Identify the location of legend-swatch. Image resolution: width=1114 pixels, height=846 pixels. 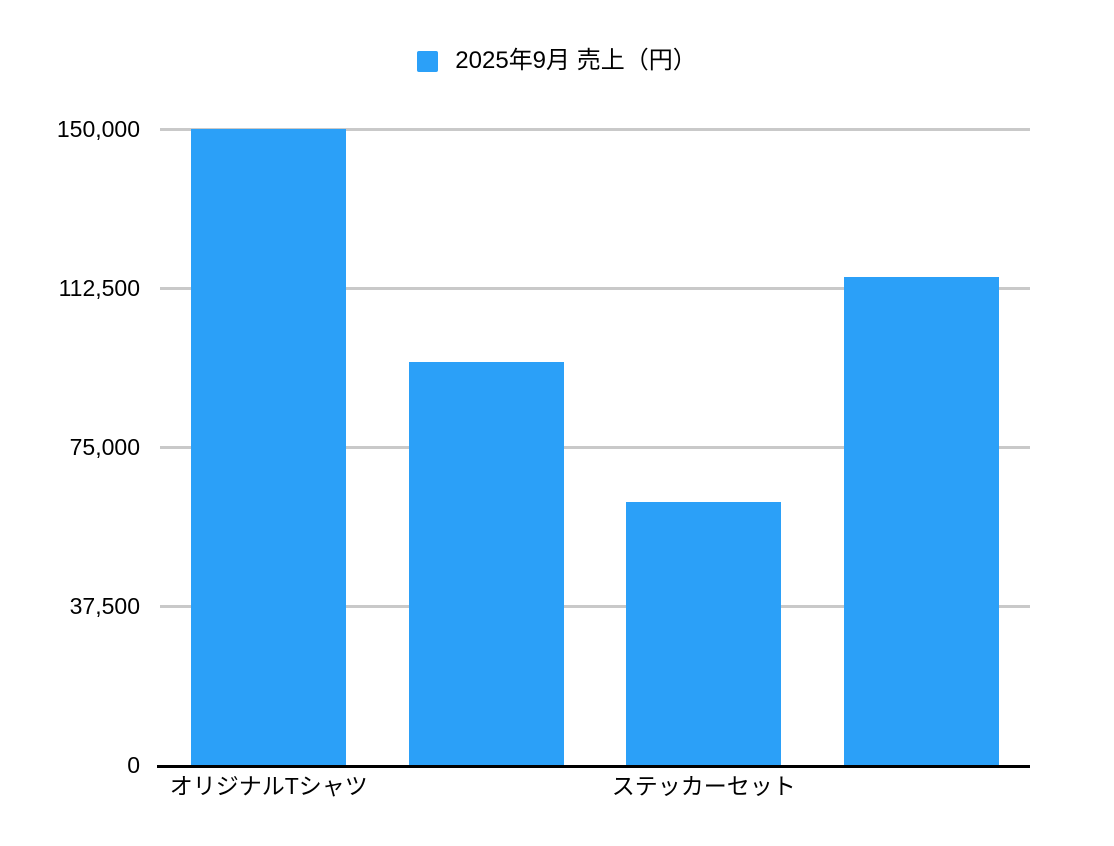
(428, 61).